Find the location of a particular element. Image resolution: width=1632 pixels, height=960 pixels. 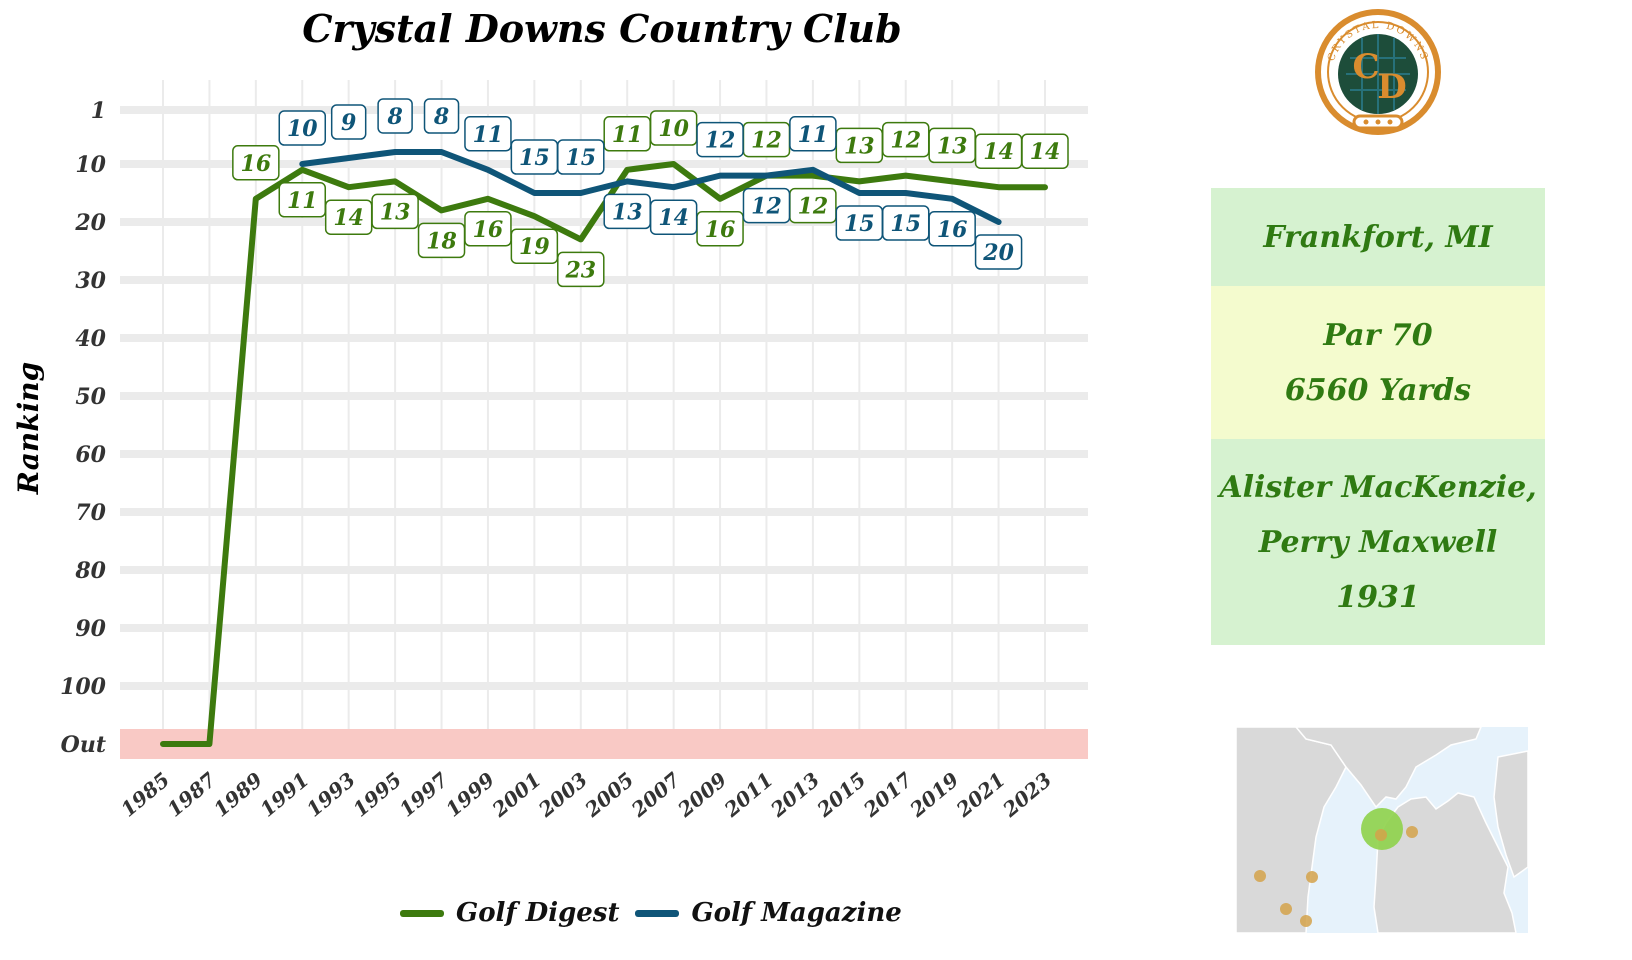

map-highlight-circle is located at coordinates (1382, 829).